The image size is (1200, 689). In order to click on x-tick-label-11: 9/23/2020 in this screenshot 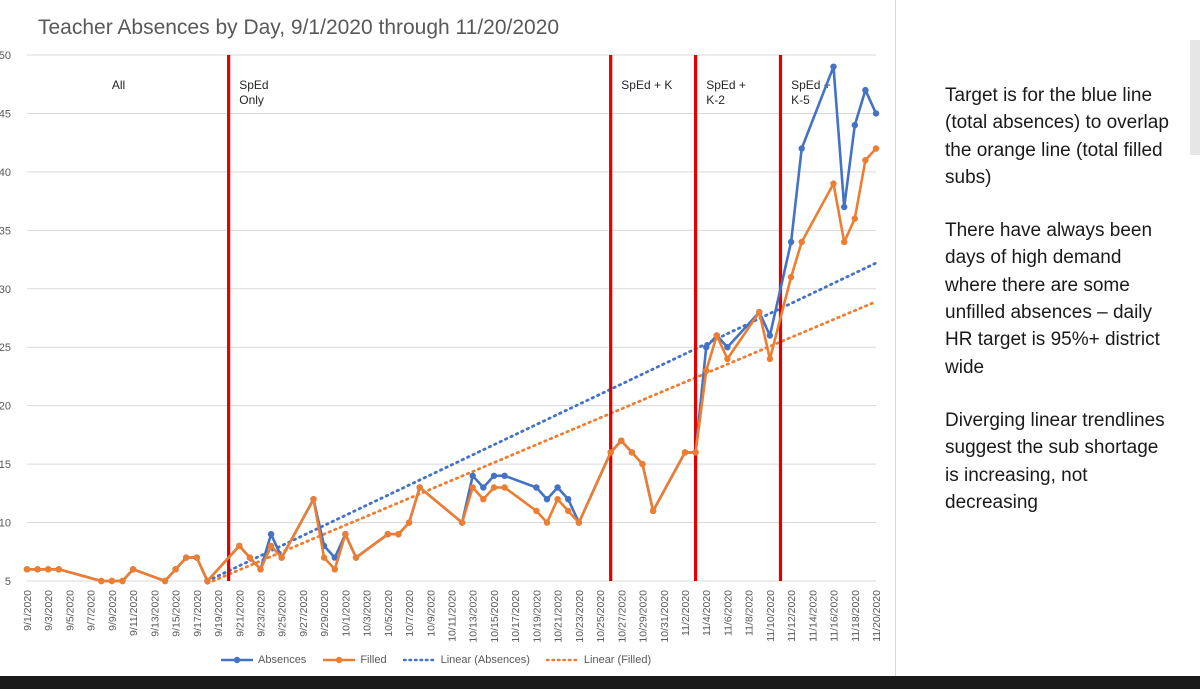, I will do `click(261, 613)`.